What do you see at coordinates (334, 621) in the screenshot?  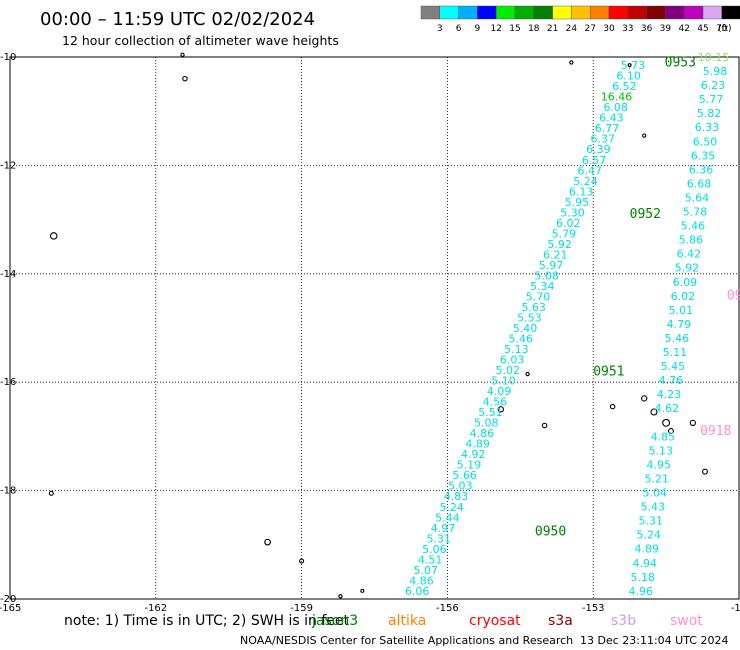 I see `satellite-legend-entry: jason3` at bounding box center [334, 621].